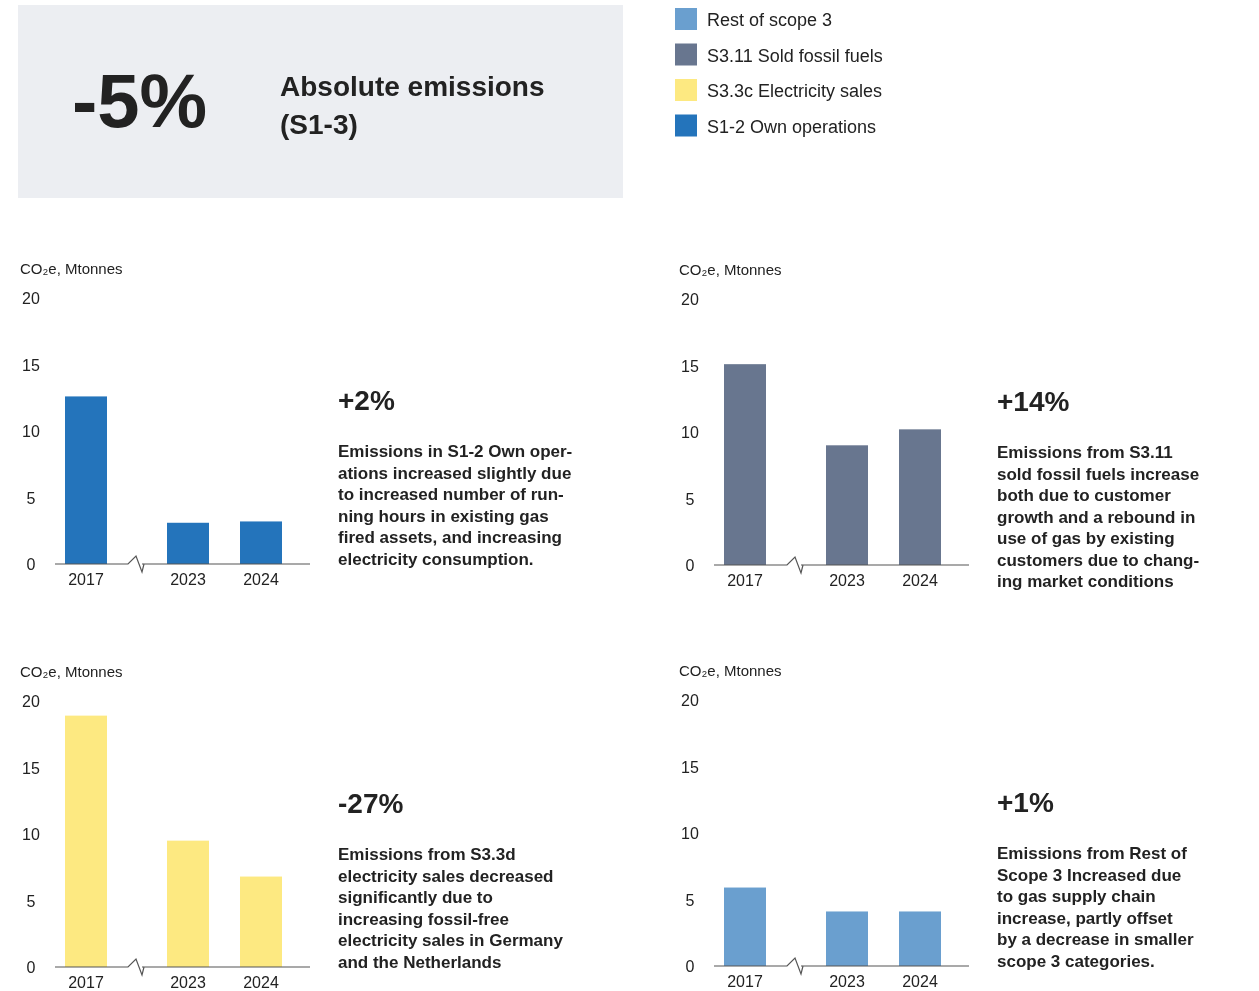  Describe the element at coordinates (140, 100) in the screenshot. I see `text: -5%` at that location.